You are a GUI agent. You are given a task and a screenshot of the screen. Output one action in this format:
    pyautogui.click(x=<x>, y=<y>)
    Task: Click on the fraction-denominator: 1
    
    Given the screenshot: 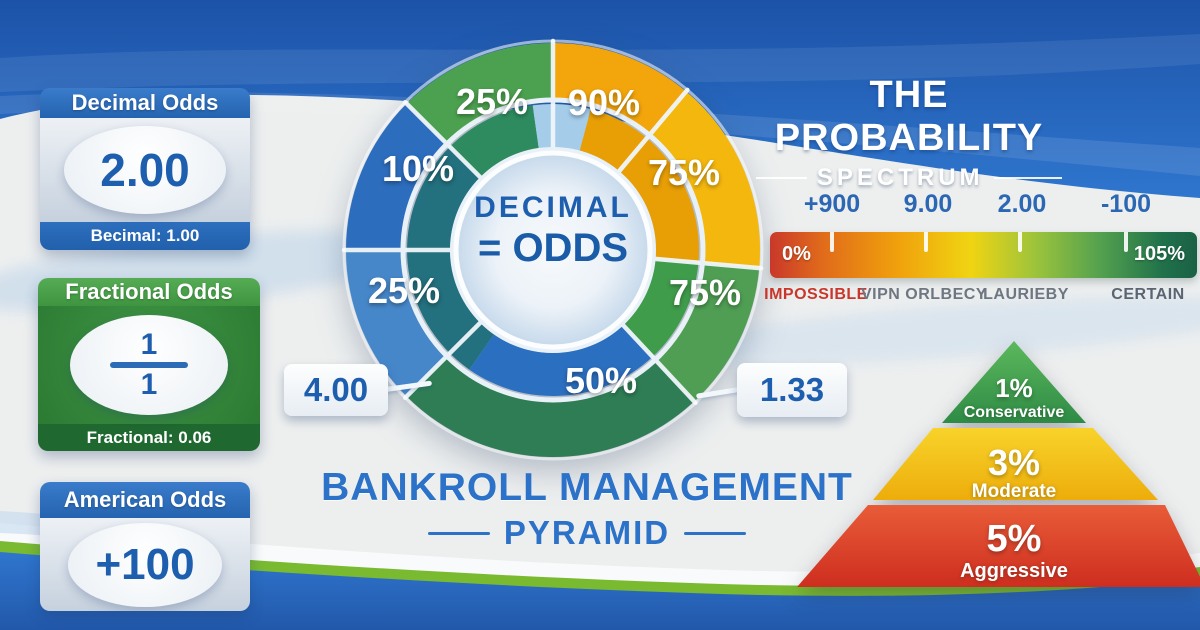 What is the action you would take?
    pyautogui.click(x=149, y=384)
    